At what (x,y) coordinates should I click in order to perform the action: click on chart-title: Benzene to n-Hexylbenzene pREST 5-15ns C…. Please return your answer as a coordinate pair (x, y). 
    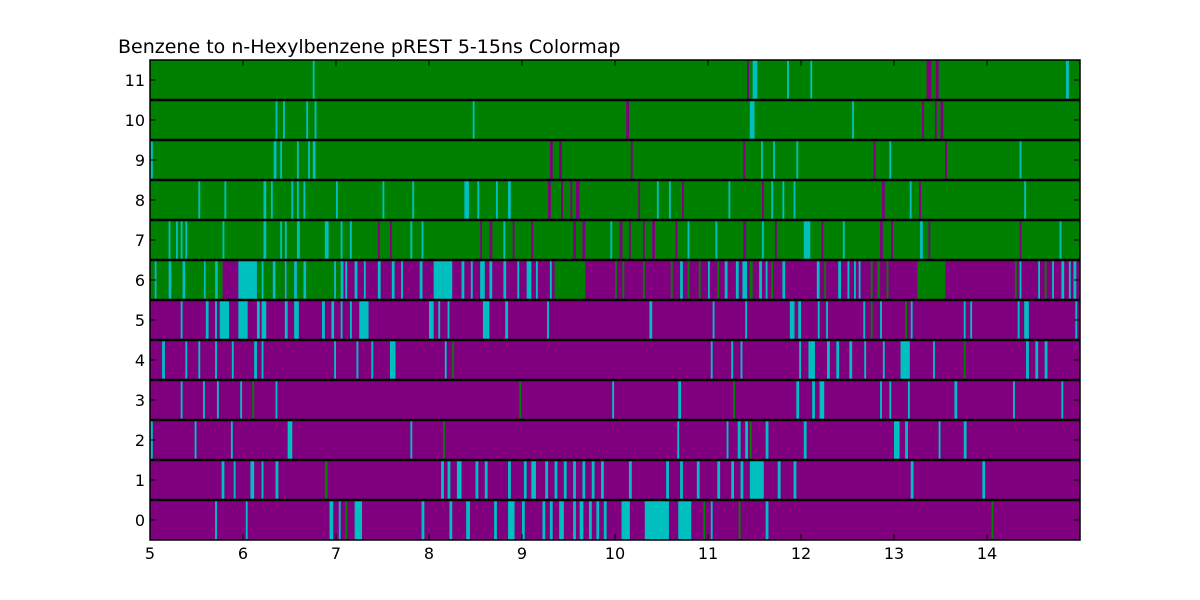
    Looking at the image, I should click on (369, 47).